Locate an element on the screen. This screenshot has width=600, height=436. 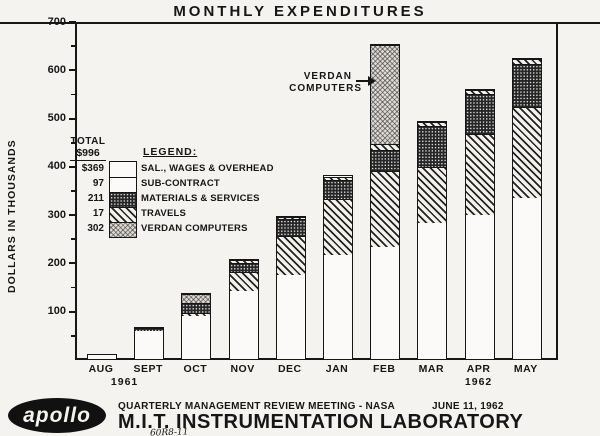
legend-value: $369 is located at coordinates (92, 168).